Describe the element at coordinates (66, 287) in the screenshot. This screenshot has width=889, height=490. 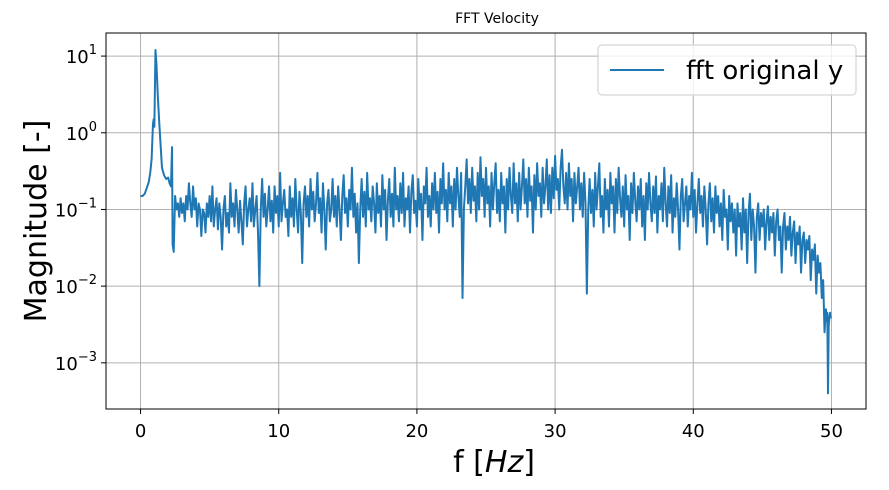
I see `y-tick-label-base-3: 10` at that location.